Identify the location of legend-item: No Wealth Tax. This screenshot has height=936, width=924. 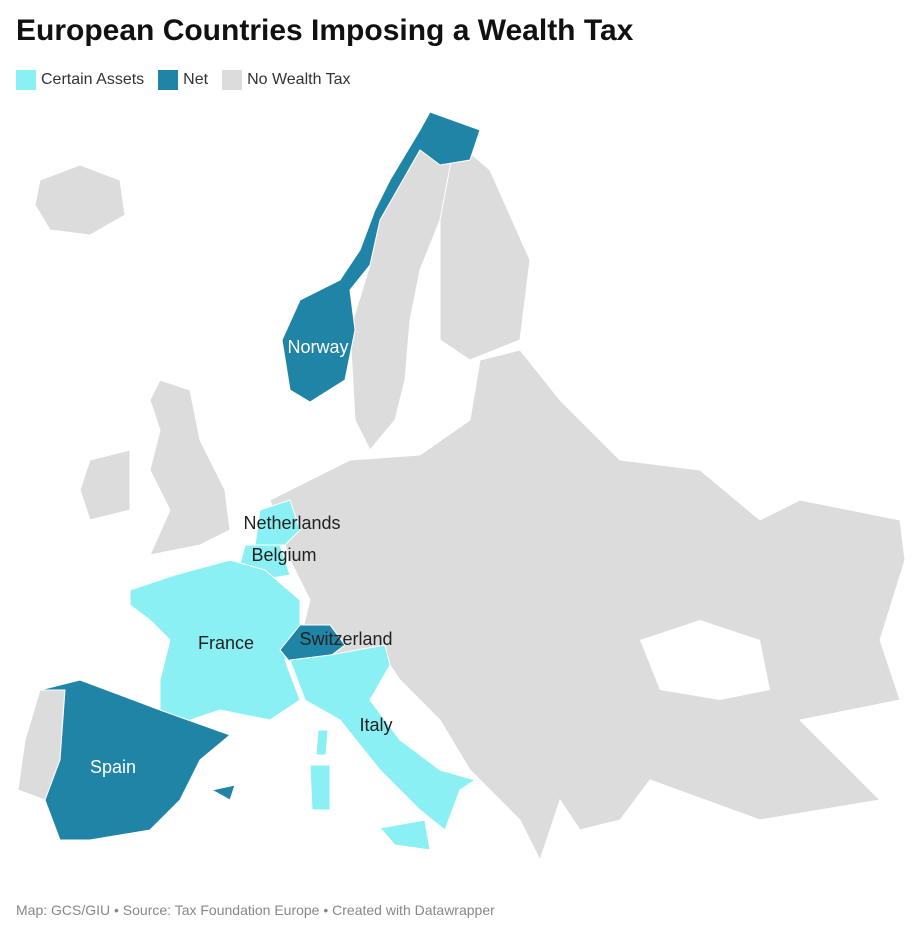
(286, 80).